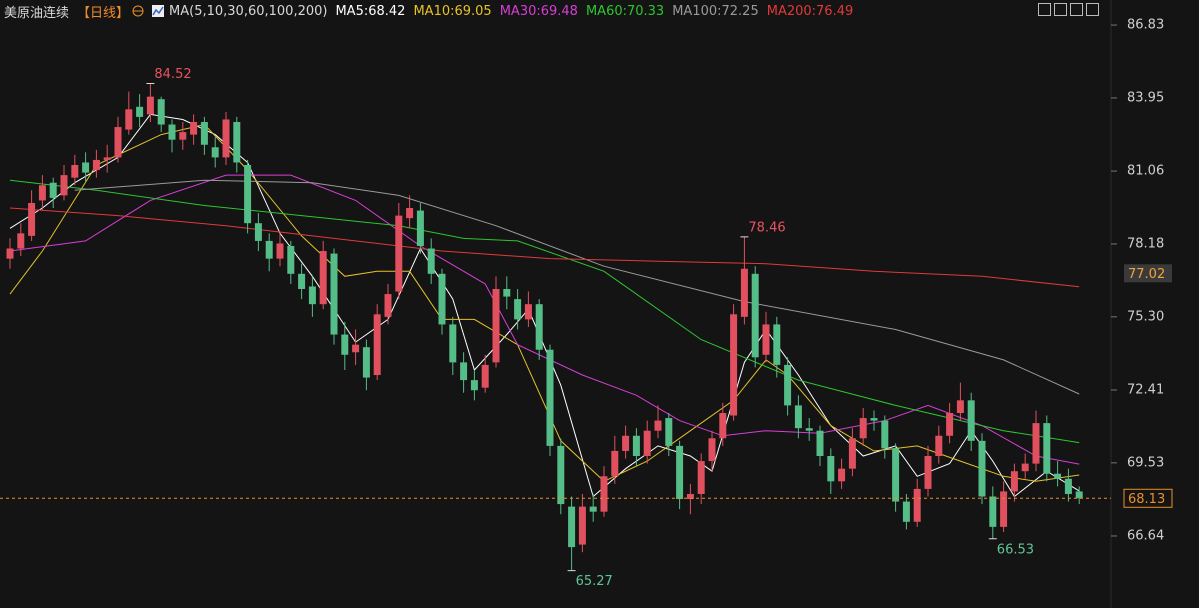  Describe the element at coordinates (1145, 462) in the screenshot. I see `y-tick-label: 69.53` at that location.